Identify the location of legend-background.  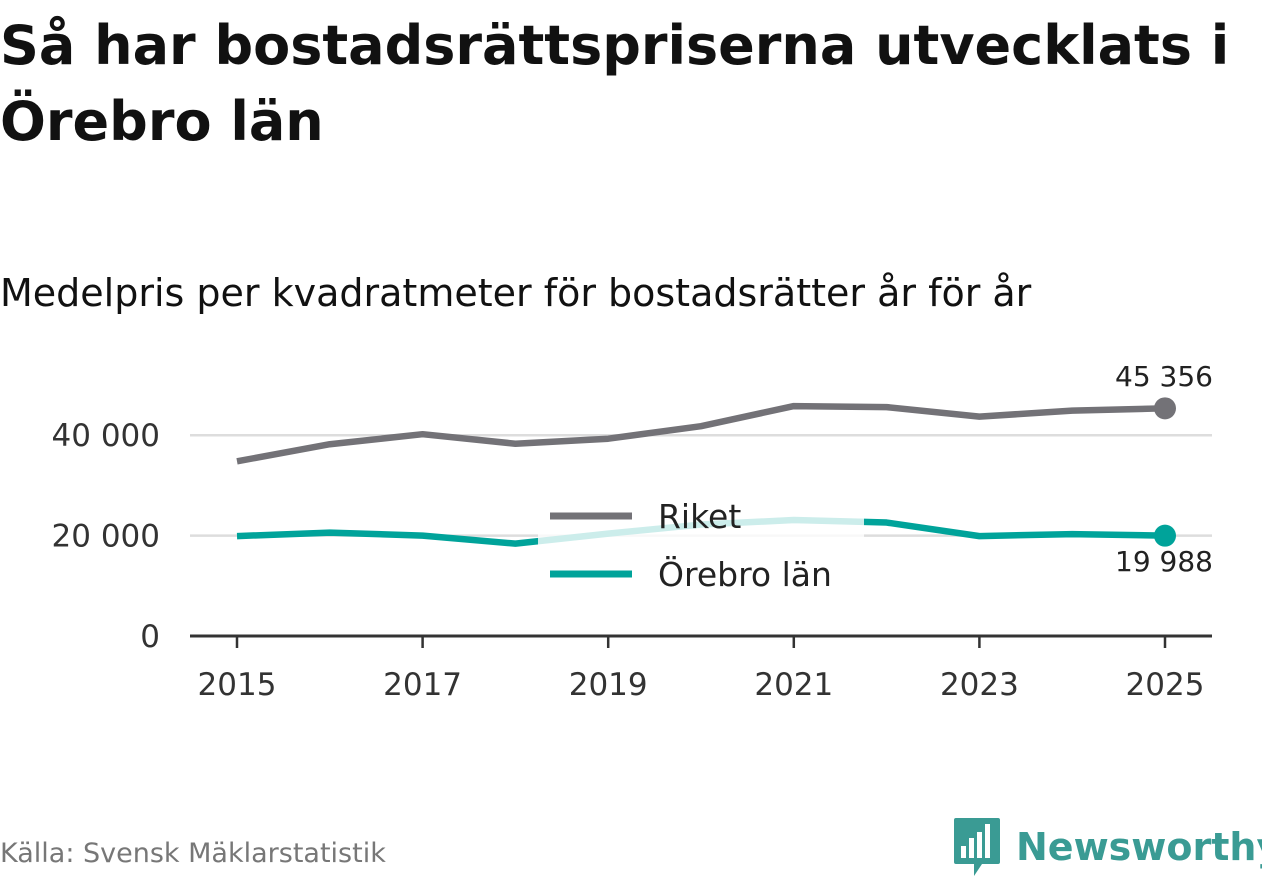
(701, 545).